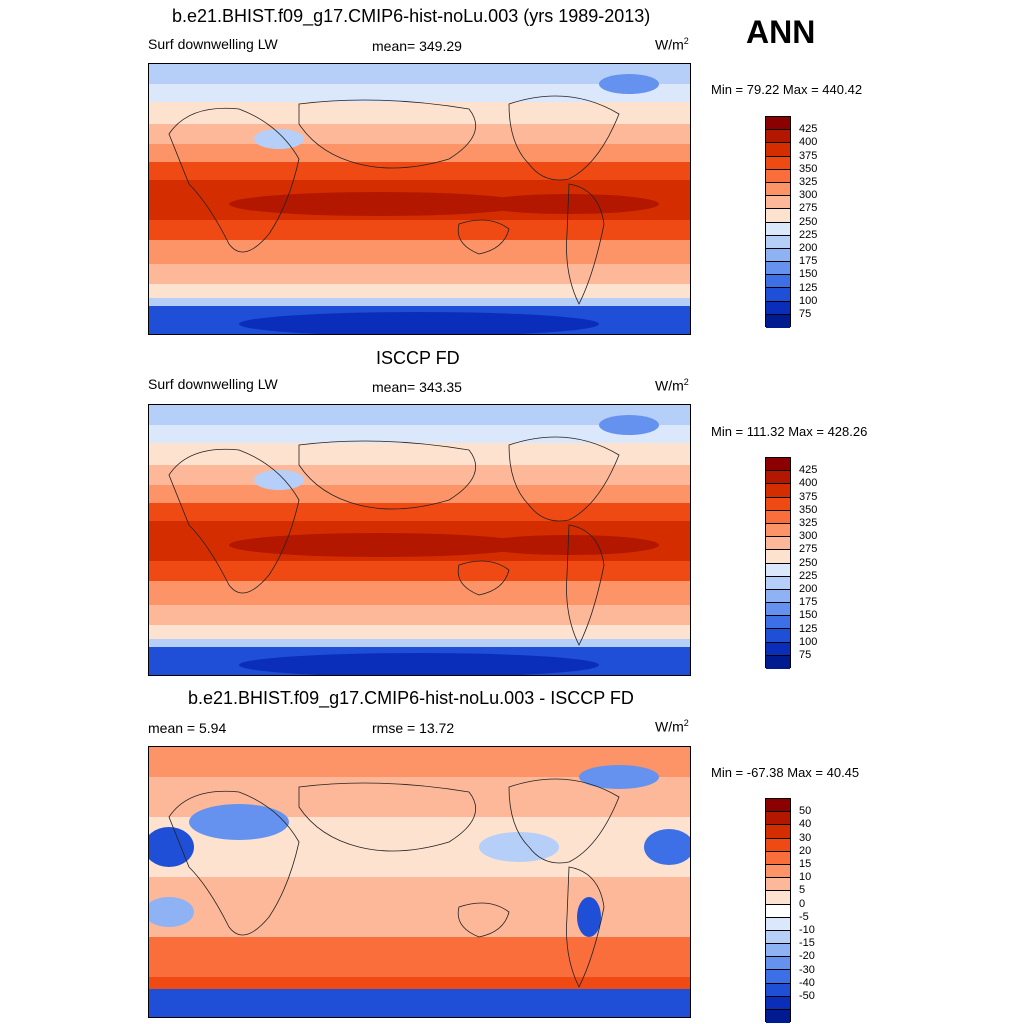  What do you see at coordinates (802, 903) in the screenshot?
I see `colorbar-tick-label: 0` at bounding box center [802, 903].